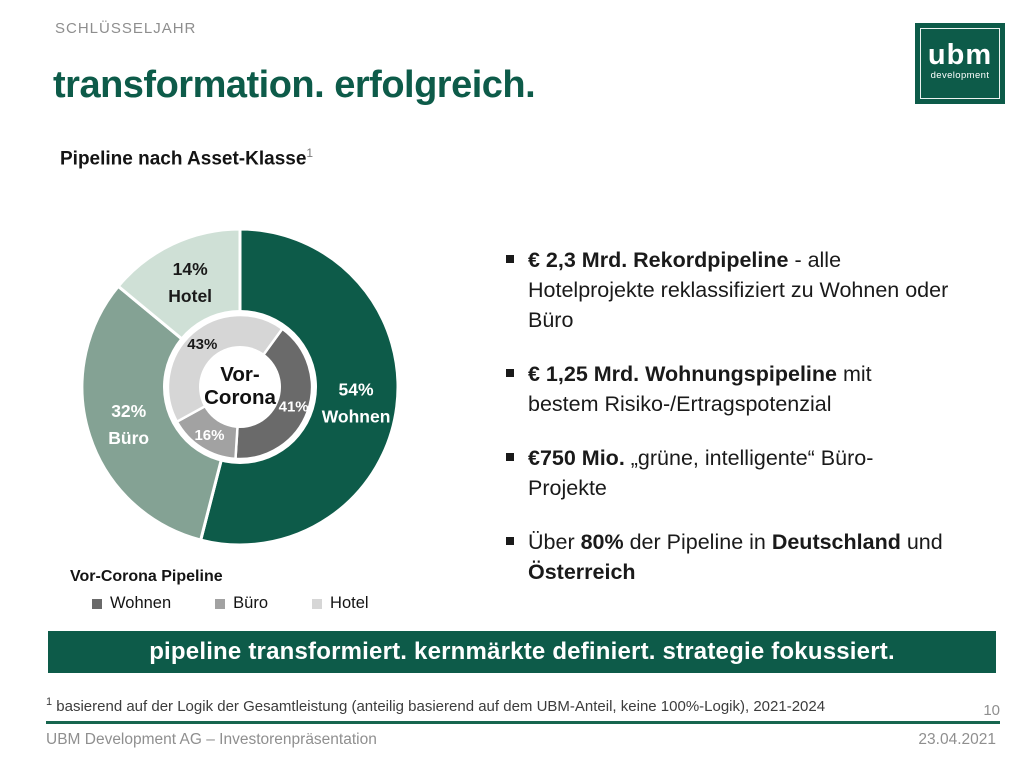  I want to click on bullet-line: Österreich, so click(582, 572).